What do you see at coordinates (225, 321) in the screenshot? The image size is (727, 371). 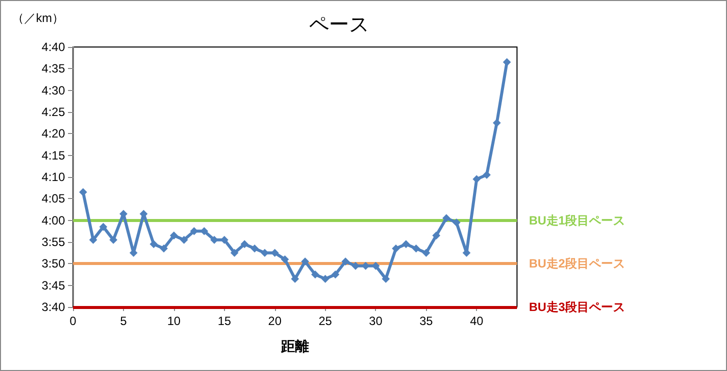 I see `x-tick-label: 15` at bounding box center [225, 321].